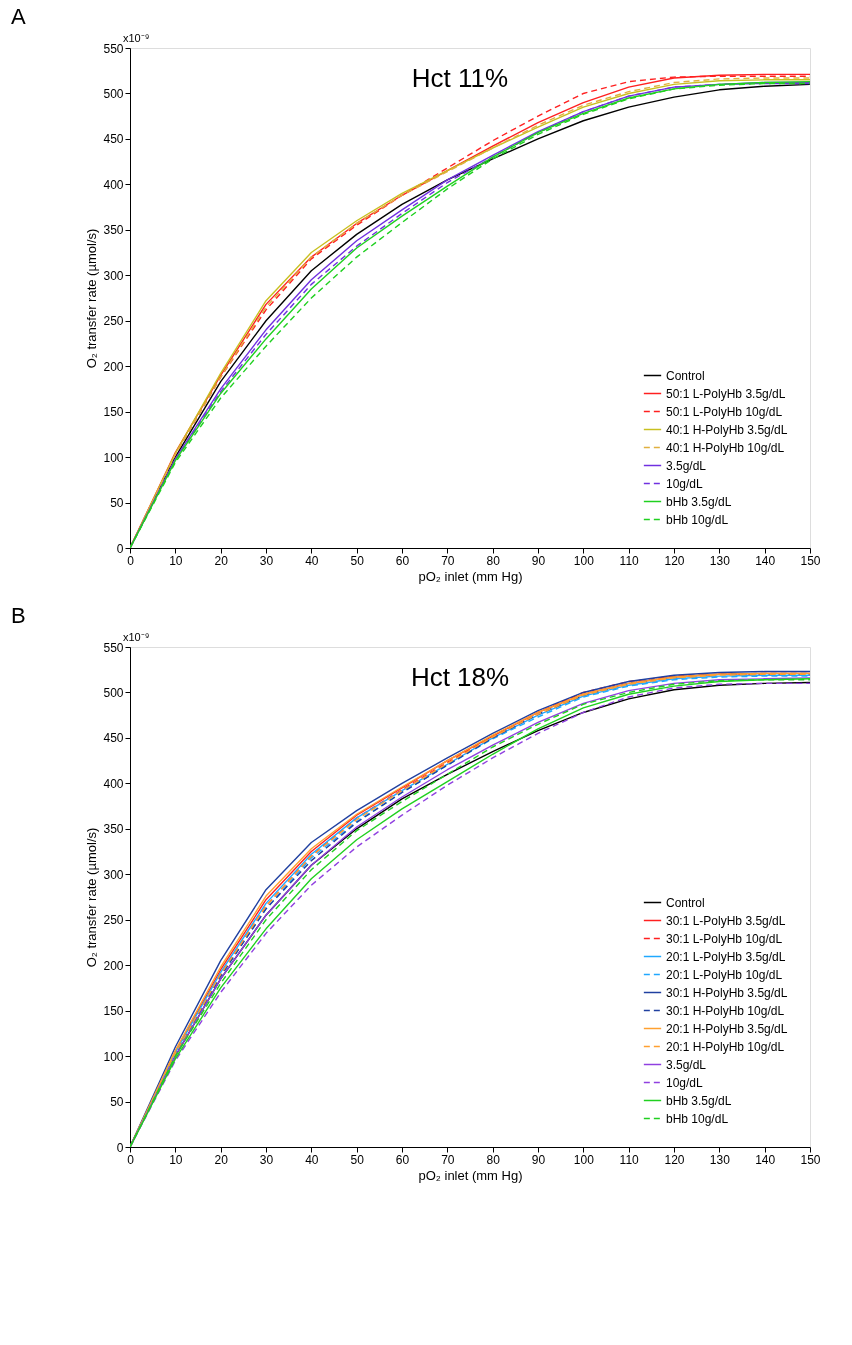 Image resolution: width=852 pixels, height=1345 pixels. What do you see at coordinates (727, 1028) in the screenshot?
I see `legend-label: 20:1 H-PolyHb 3.5g/dL` at bounding box center [727, 1028].